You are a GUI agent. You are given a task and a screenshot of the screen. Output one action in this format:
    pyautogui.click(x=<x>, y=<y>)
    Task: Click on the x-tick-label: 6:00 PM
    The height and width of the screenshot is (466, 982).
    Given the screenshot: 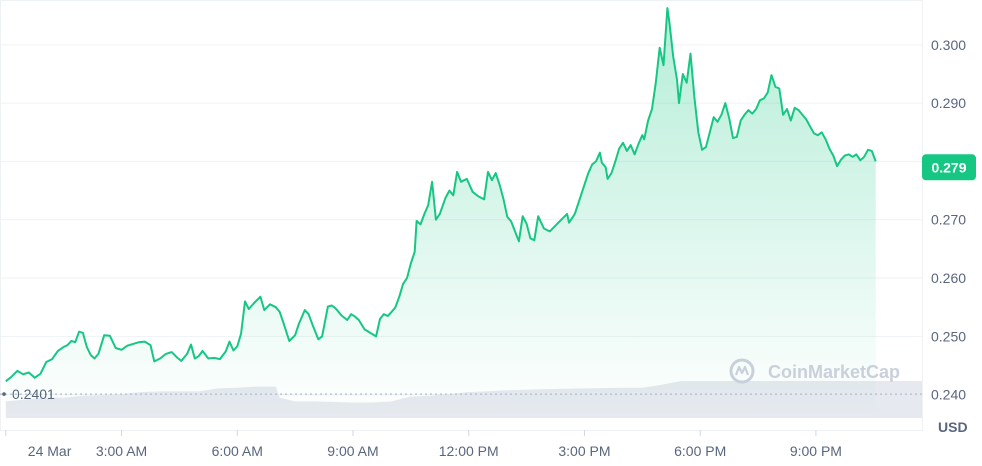 What is the action you would take?
    pyautogui.click(x=700, y=451)
    